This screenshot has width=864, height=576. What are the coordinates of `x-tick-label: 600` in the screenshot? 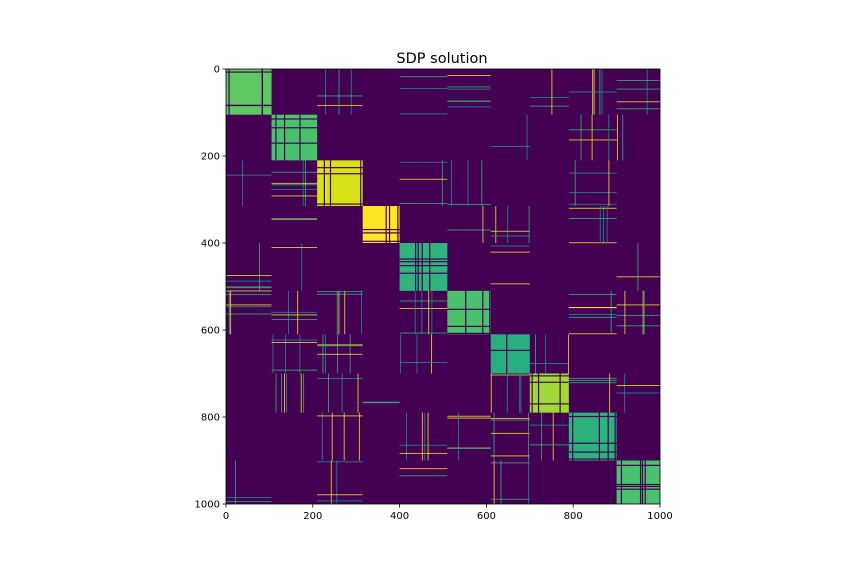 It's located at (486, 516).